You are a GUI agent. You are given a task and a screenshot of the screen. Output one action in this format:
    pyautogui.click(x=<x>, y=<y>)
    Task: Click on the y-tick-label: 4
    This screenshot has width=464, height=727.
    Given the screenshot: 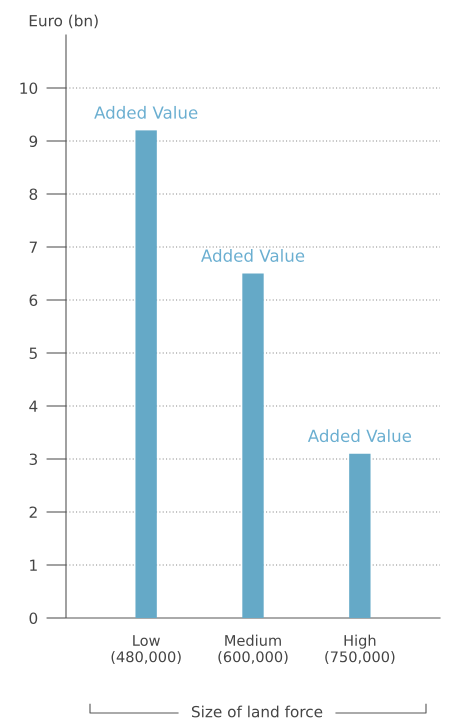 What is the action you would take?
    pyautogui.click(x=33, y=406)
    